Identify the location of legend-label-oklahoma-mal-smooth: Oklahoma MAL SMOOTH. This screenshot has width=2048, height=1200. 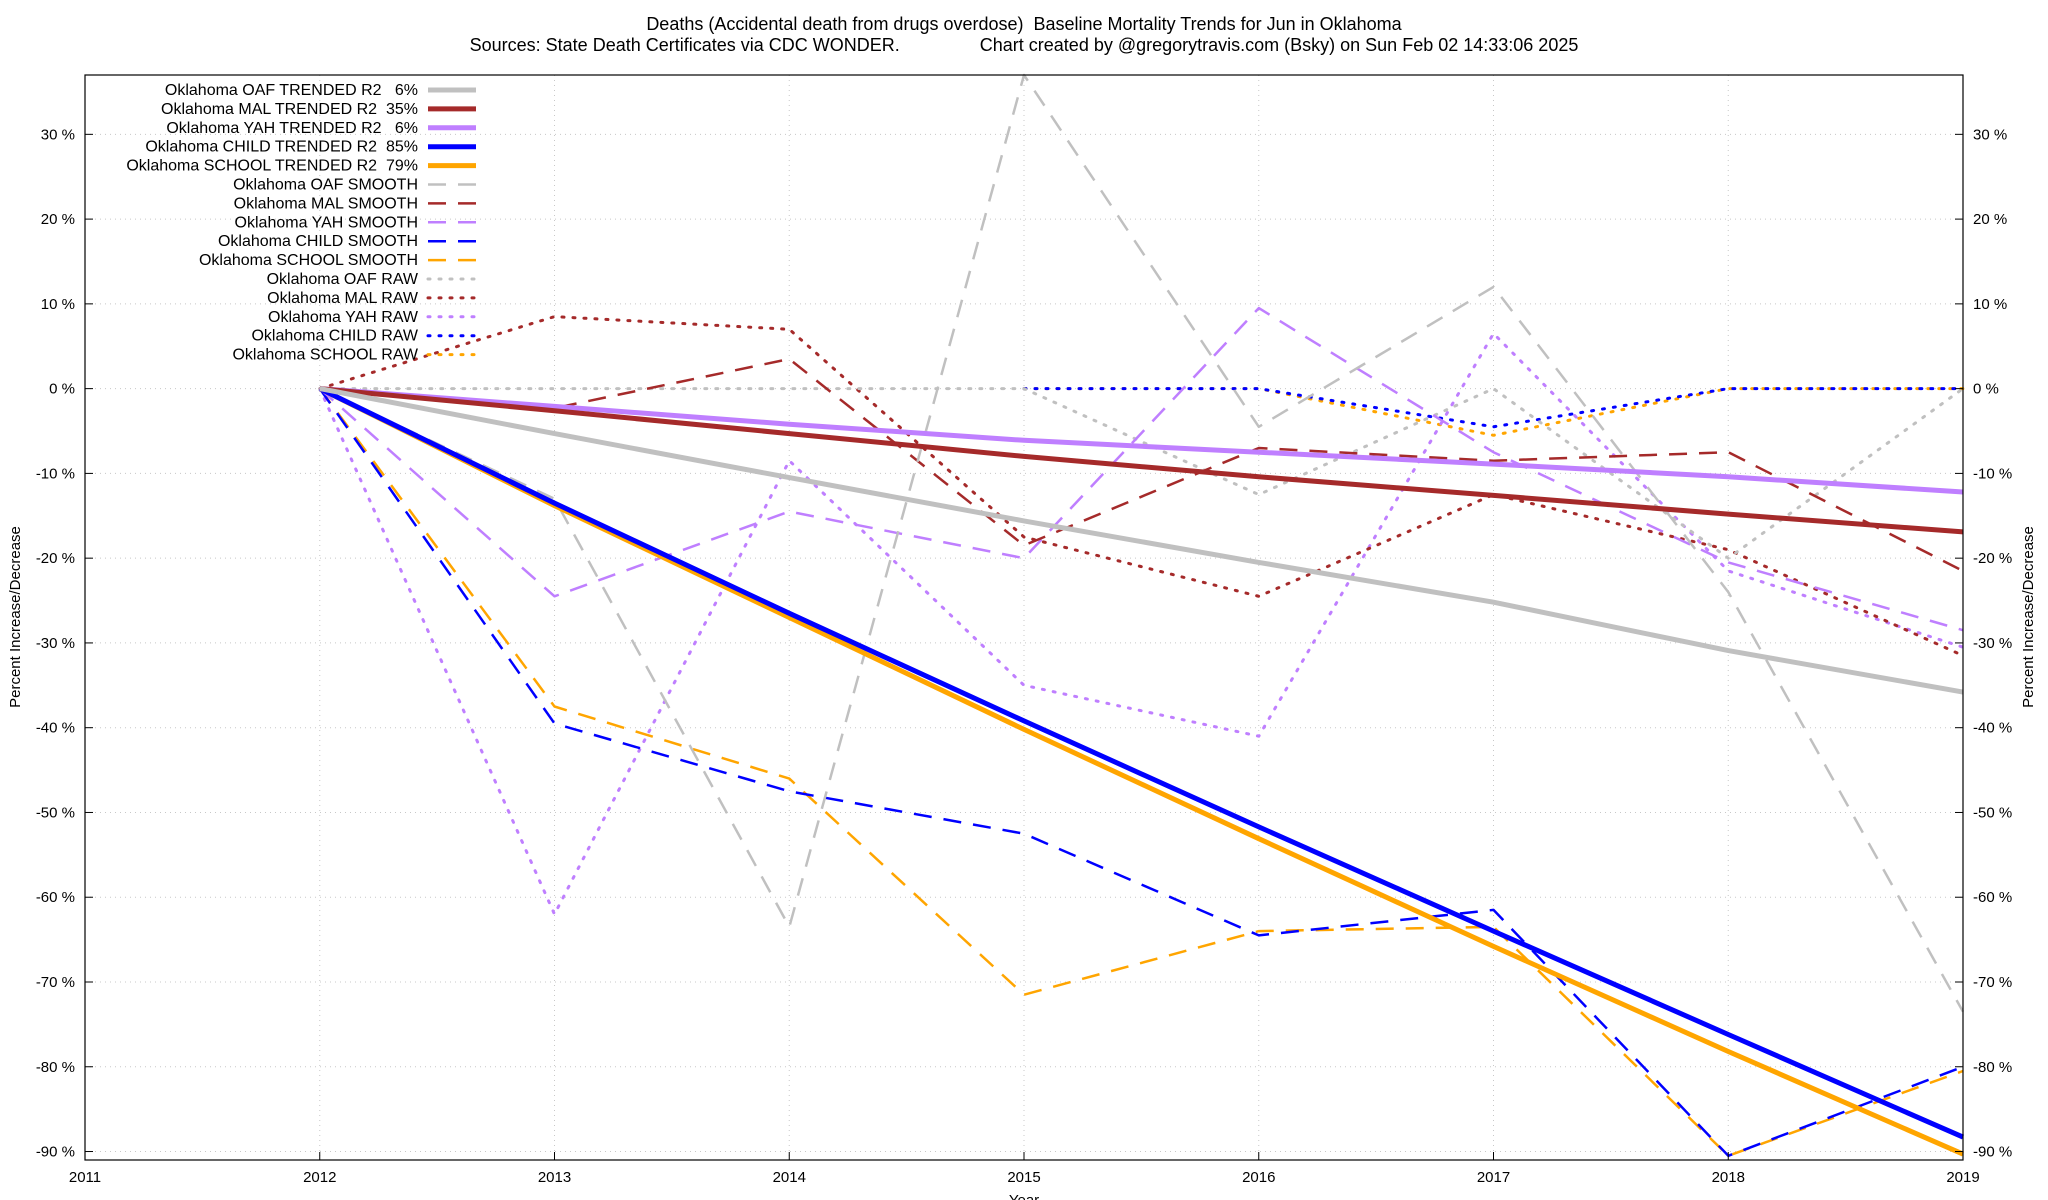
(326, 203).